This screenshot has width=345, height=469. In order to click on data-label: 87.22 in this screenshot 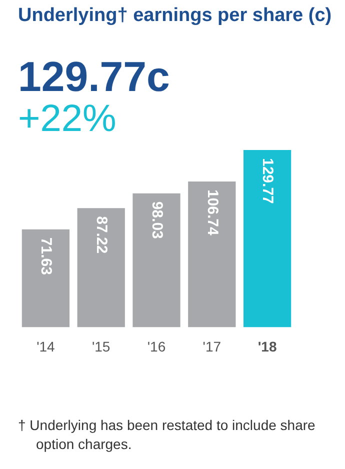, I will do `click(101, 235)`.